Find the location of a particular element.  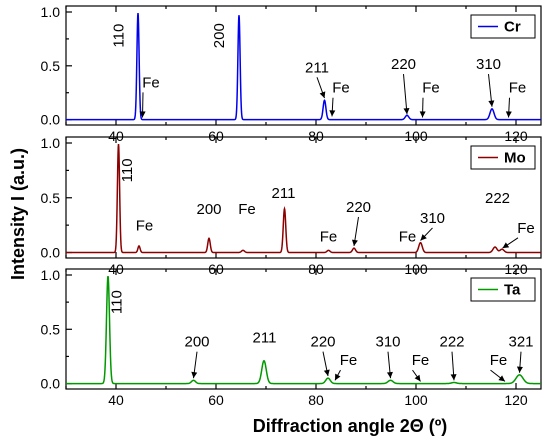

legend-label: Ta is located at coordinates (512, 290).